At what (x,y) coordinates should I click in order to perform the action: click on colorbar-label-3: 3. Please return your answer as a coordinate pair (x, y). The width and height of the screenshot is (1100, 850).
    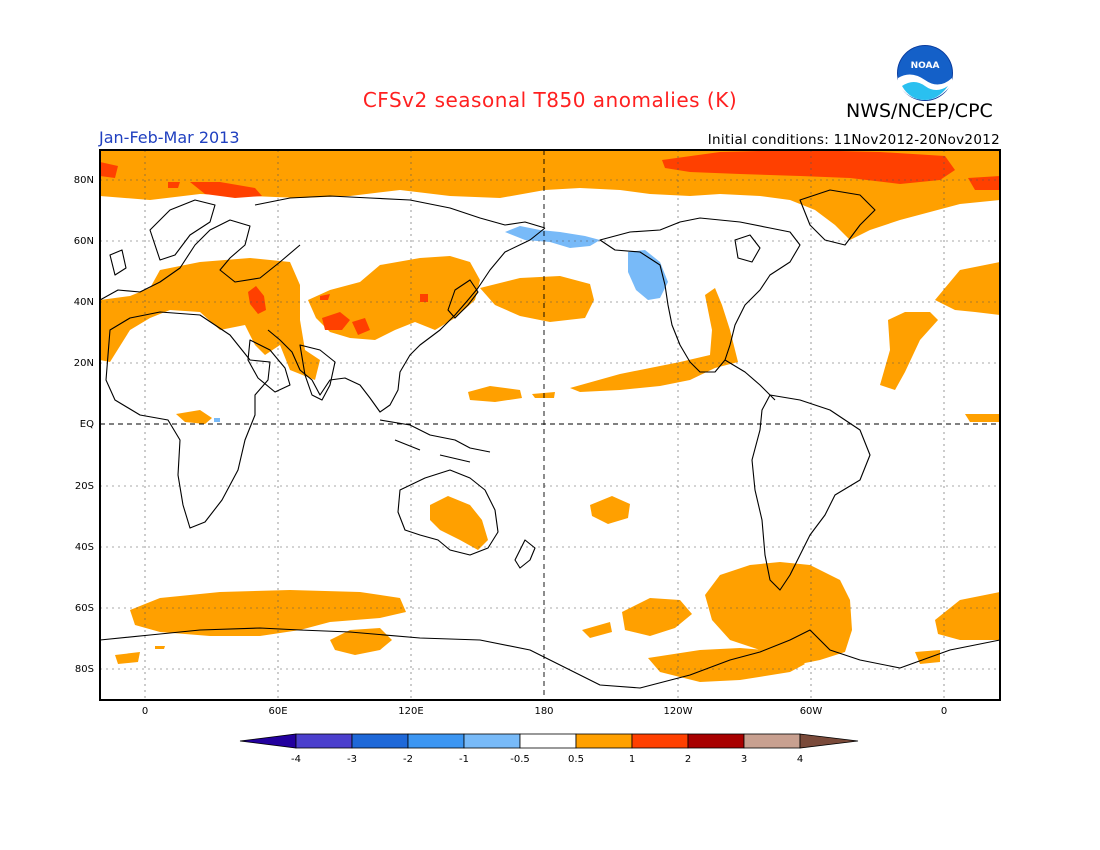
    Looking at the image, I should click on (744, 759).